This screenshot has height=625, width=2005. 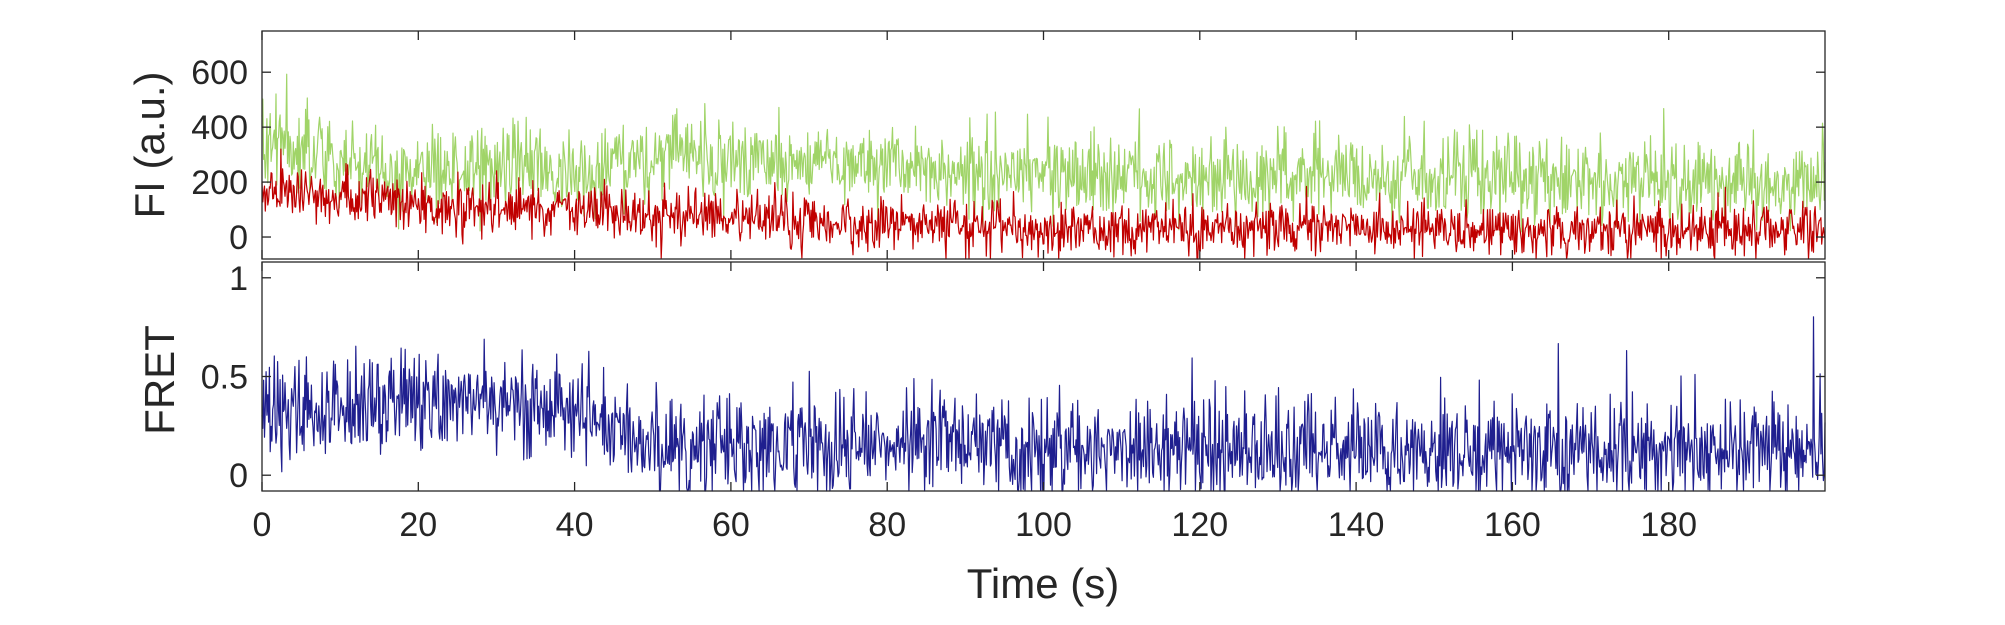 I want to click on x-tick-label: 60, so click(x=731, y=525).